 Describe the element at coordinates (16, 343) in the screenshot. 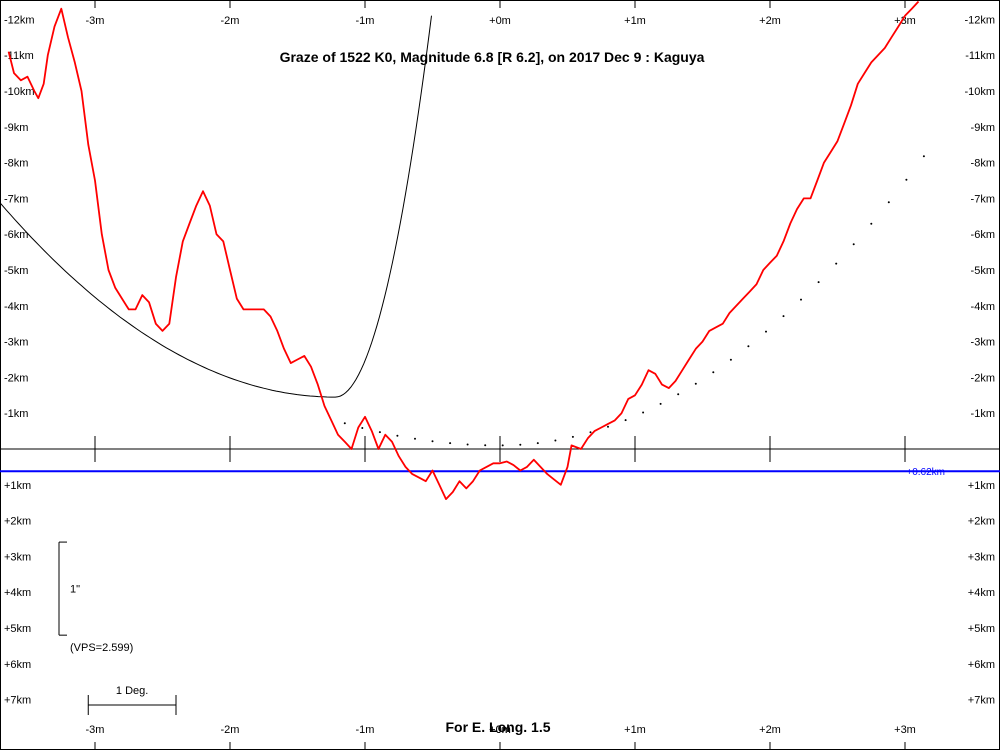

I see `y-tick-label-left: -3km` at that location.